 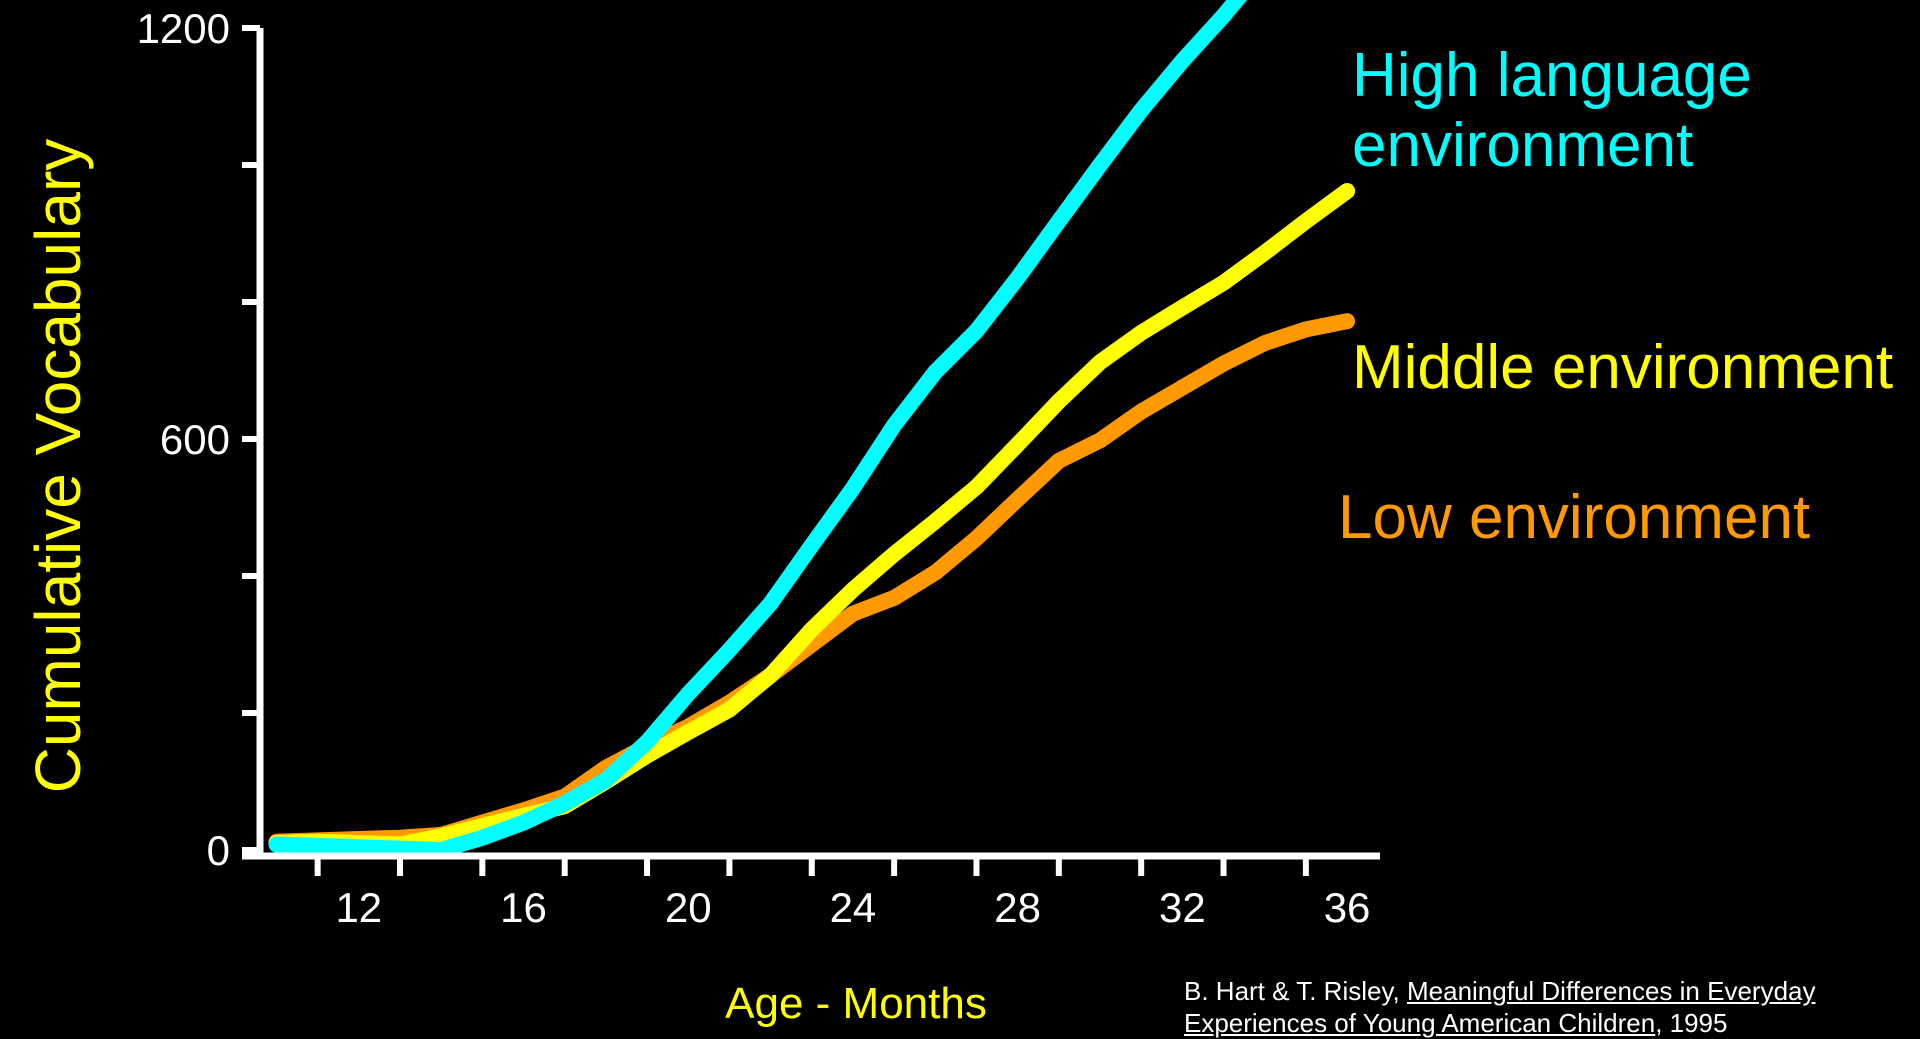 I want to click on y-tick-label-0: 0, so click(x=218, y=850).